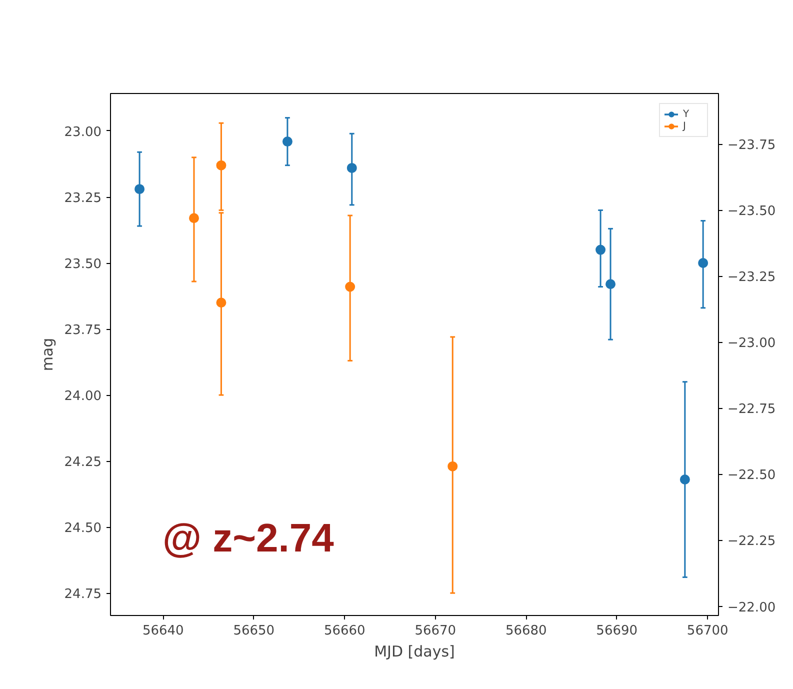  Describe the element at coordinates (254, 631) in the screenshot. I see `x-tick-label: 56650` at that location.